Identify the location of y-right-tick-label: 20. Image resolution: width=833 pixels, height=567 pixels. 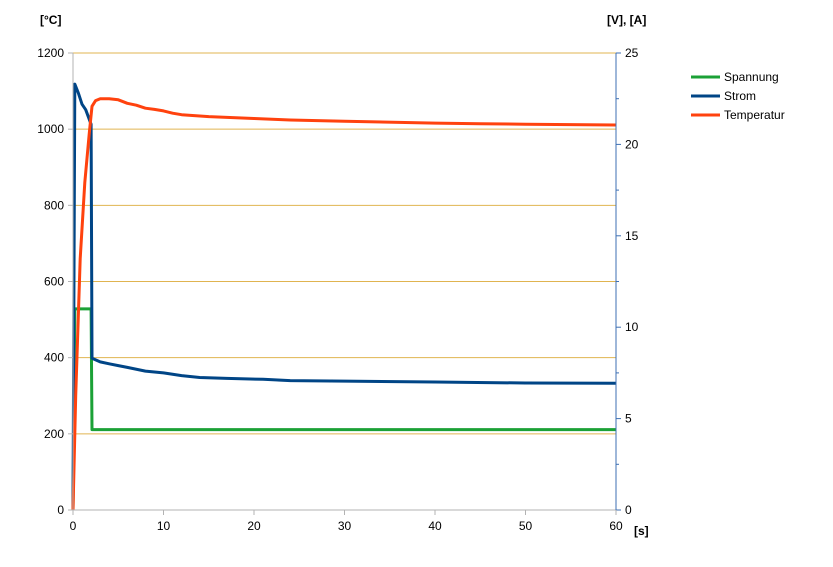
(632, 144).